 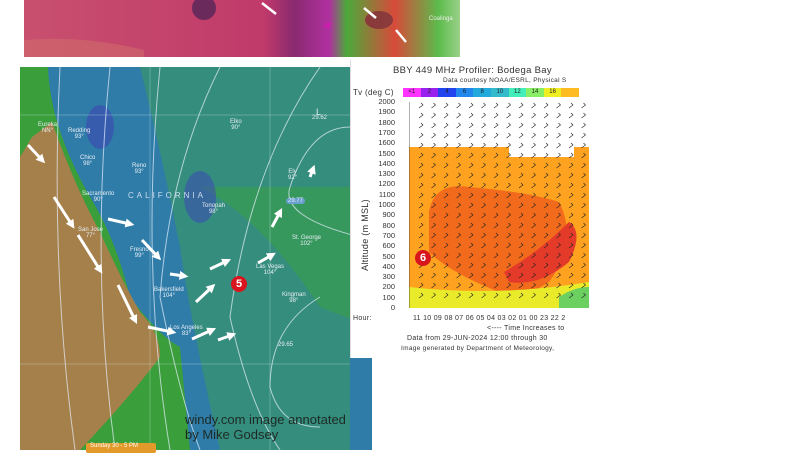 What do you see at coordinates (386, 132) in the screenshot?
I see `y-tick-label: 1700` at bounding box center [386, 132].